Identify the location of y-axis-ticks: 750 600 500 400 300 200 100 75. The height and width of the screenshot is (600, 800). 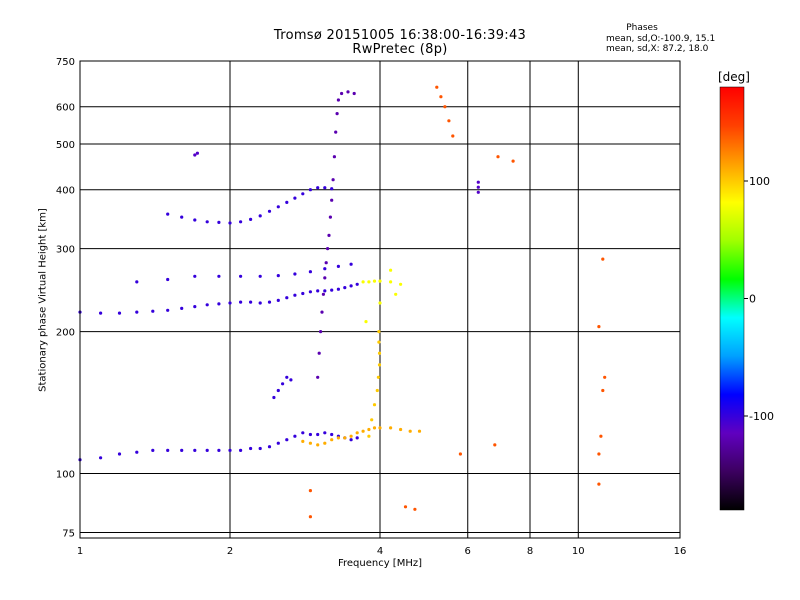
(65, 298).